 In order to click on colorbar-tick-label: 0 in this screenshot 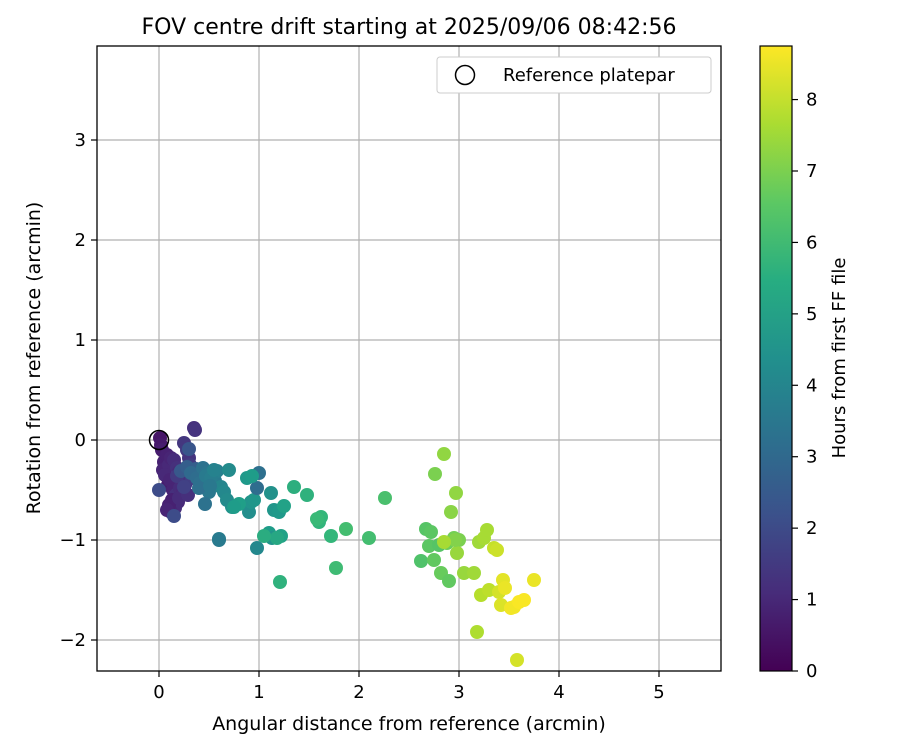, I will do `click(811, 671)`.